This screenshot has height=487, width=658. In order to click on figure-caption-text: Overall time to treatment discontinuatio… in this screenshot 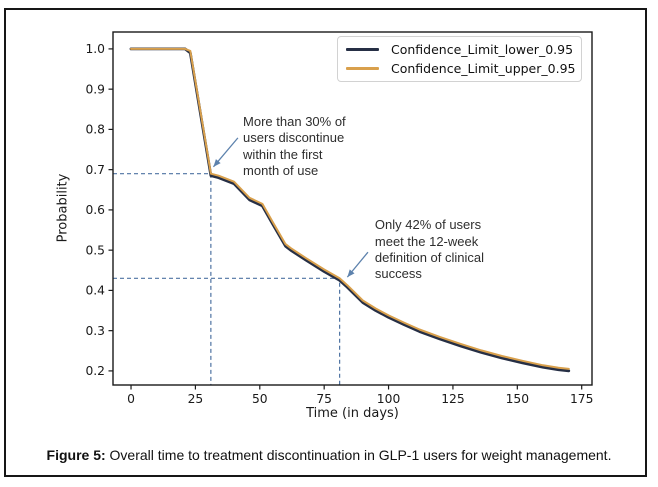, I will do `click(358, 455)`.